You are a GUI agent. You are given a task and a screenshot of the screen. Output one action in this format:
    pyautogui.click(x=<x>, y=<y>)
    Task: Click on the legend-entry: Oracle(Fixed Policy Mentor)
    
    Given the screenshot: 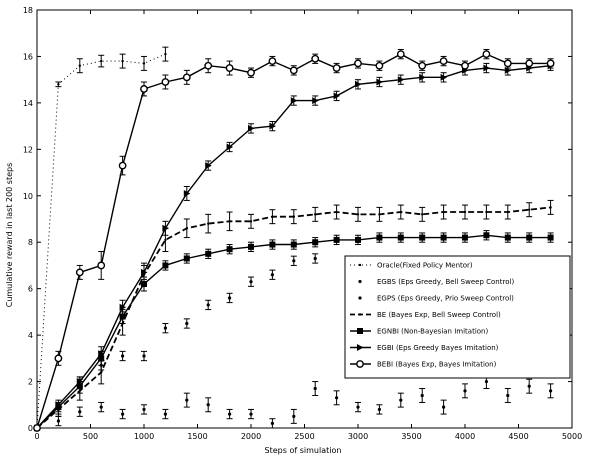 What is the action you would take?
    pyautogui.click(x=411, y=266)
    